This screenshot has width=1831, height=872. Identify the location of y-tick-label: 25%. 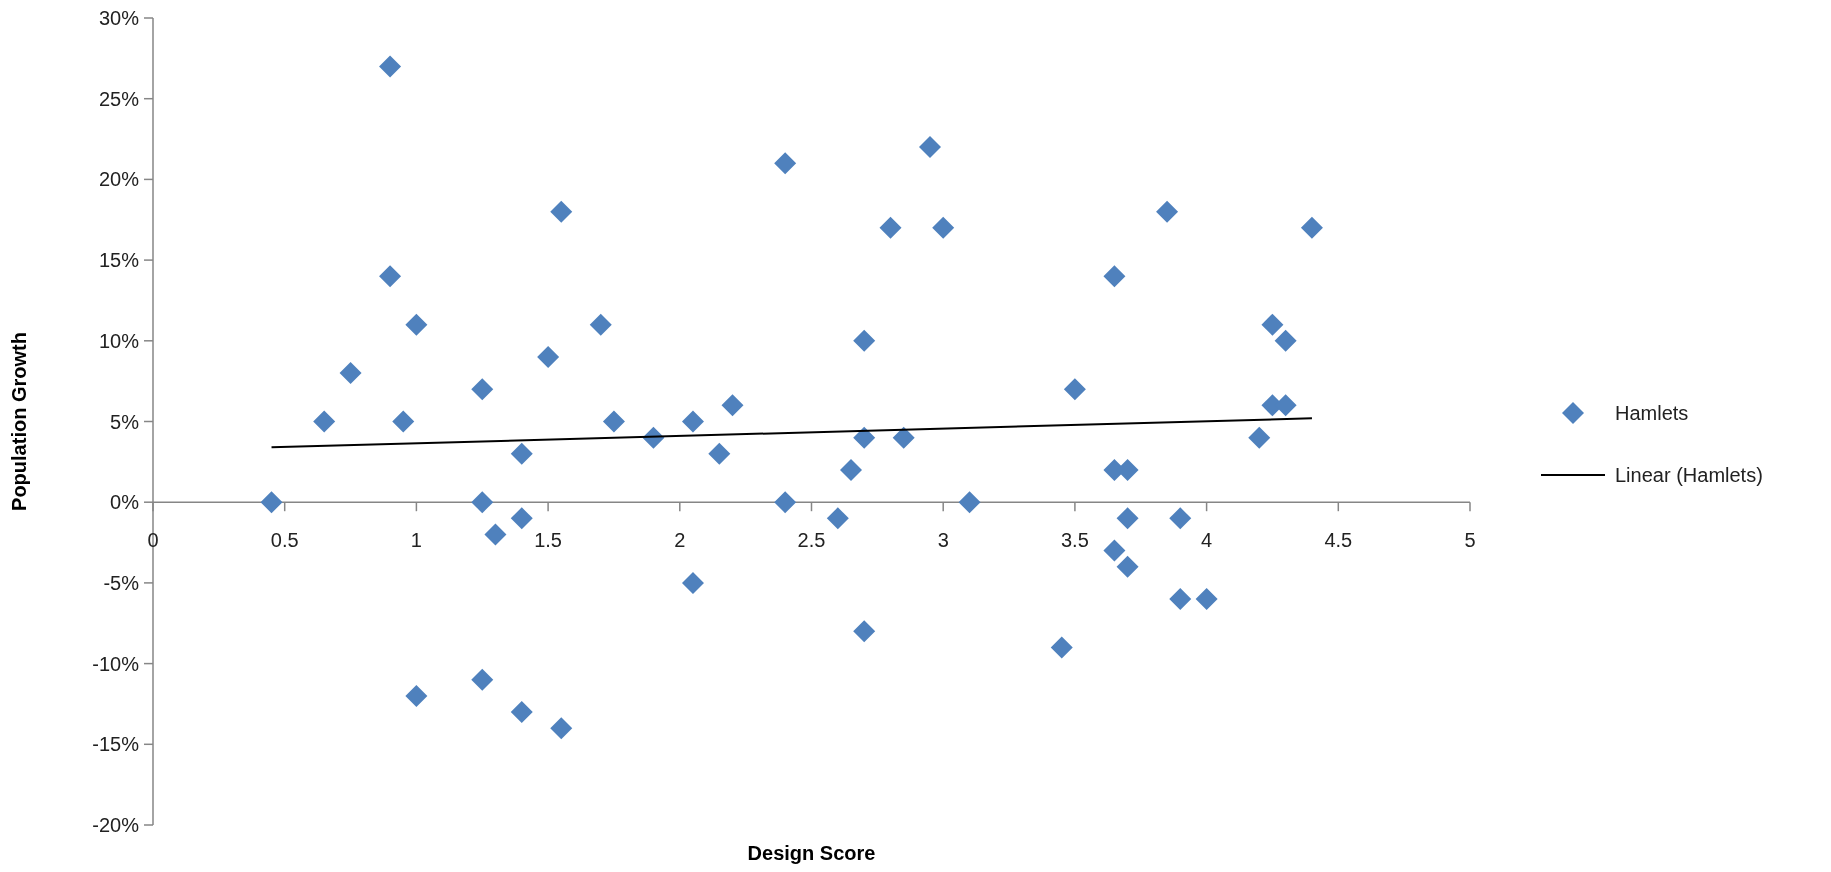
(119, 98).